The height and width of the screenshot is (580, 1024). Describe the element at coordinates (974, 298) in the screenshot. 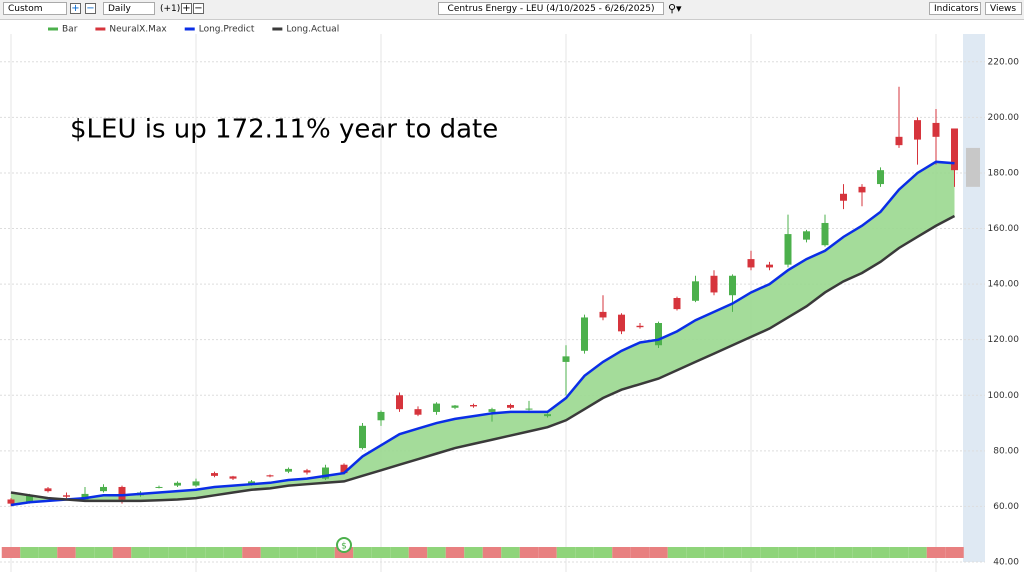

I see `right-panel` at that location.